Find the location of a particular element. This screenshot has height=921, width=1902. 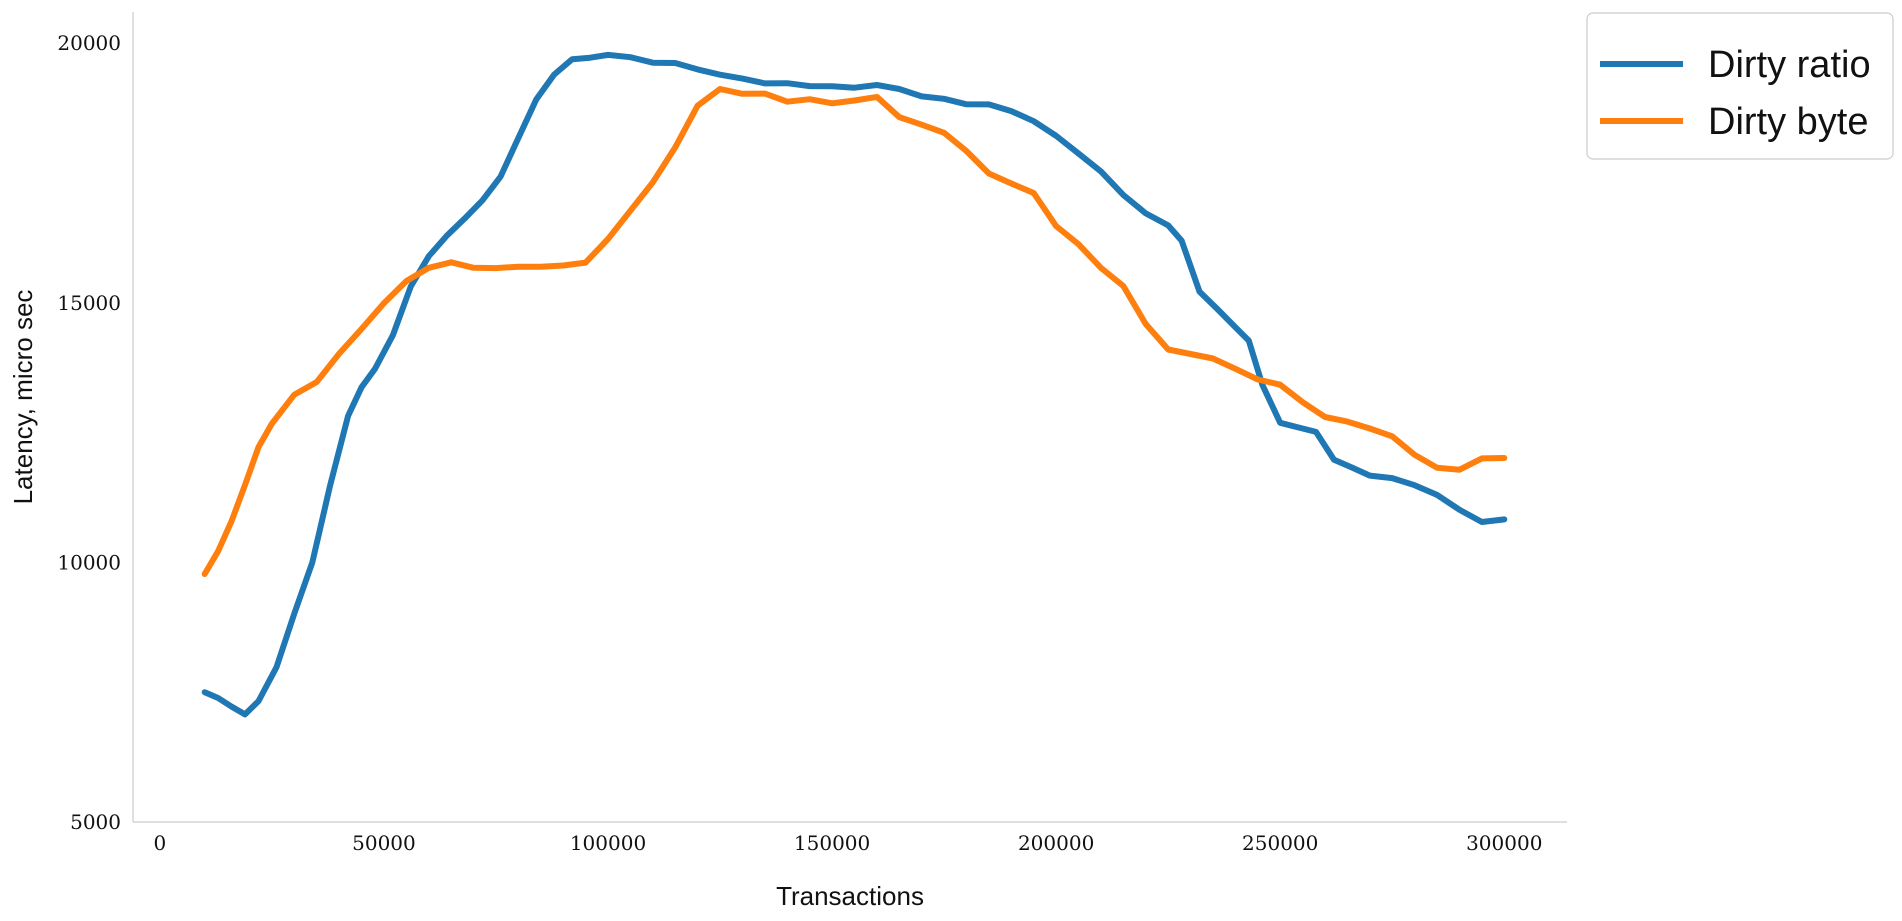

y-axis-title: Latency, micro sec is located at coordinates (23, 397).